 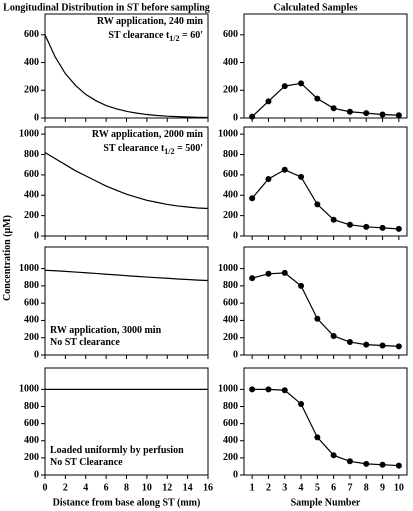 I want to click on annotation: No ST clearance, so click(x=85, y=342).